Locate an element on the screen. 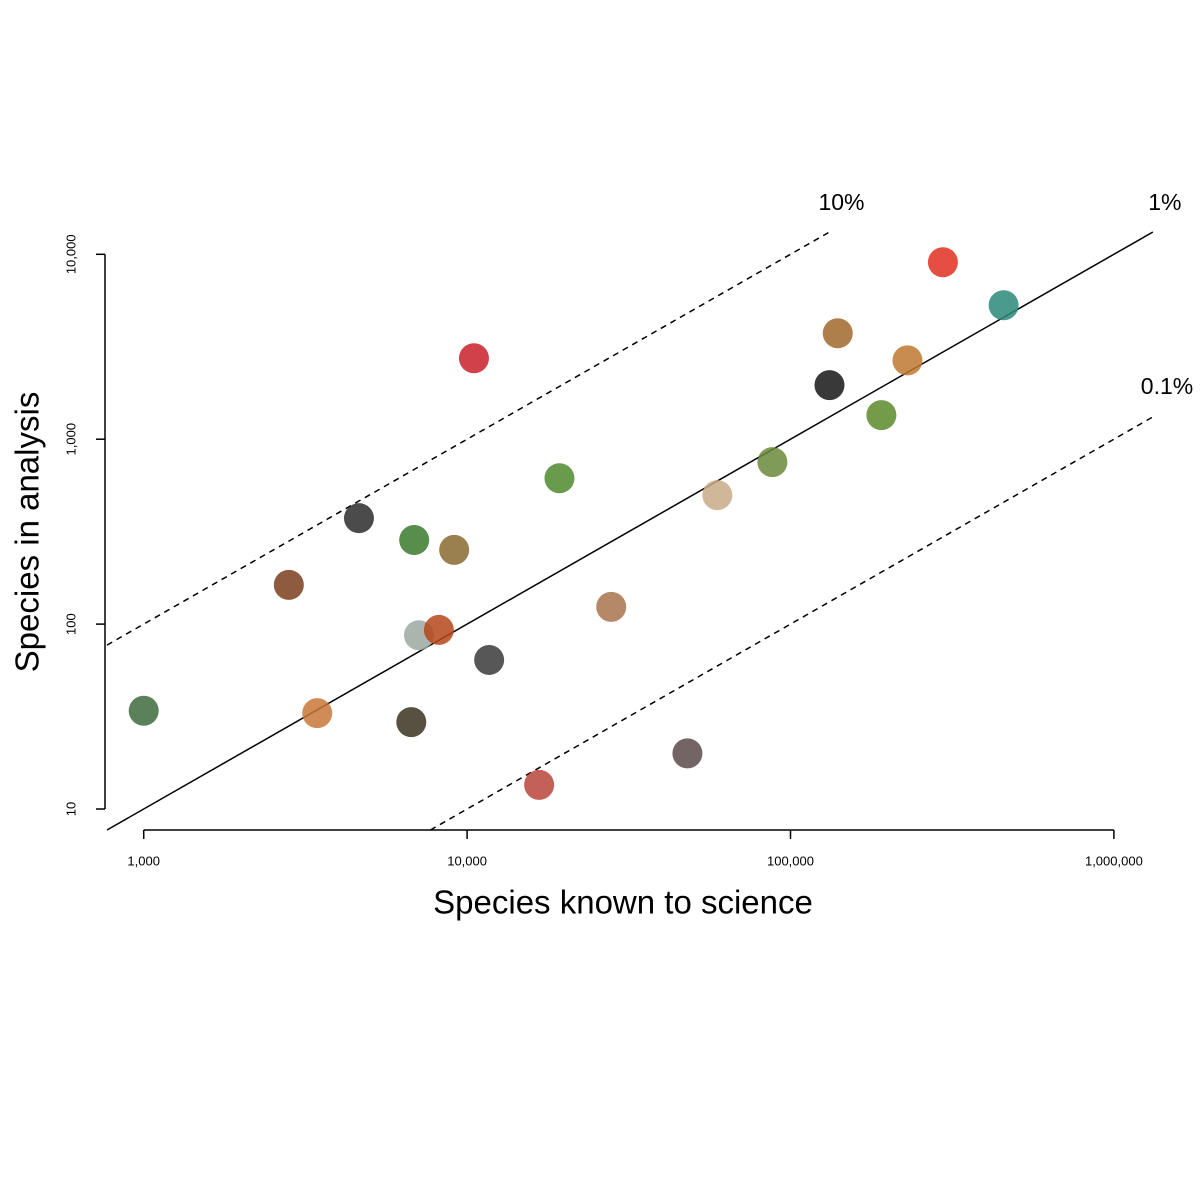 The width and height of the screenshot is (1200, 1200). x-tick-label: 10,000 is located at coordinates (467, 860).